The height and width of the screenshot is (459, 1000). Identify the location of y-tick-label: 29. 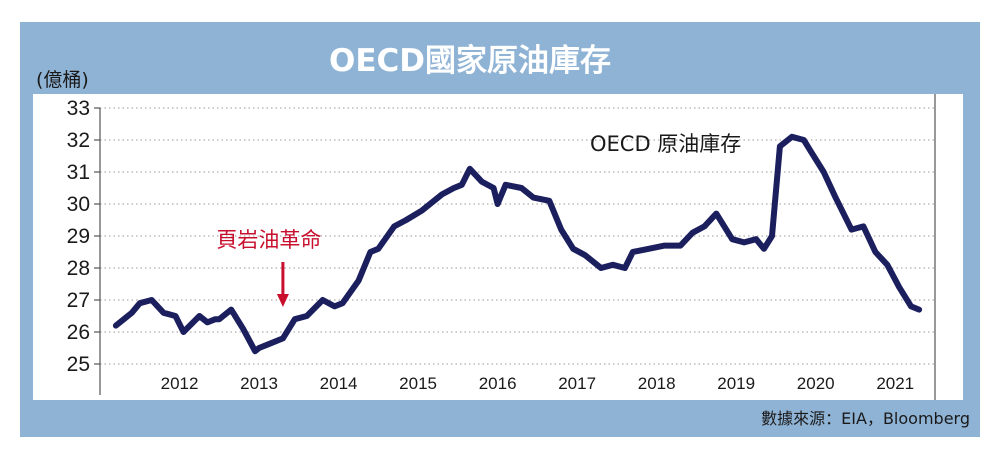
(78, 236).